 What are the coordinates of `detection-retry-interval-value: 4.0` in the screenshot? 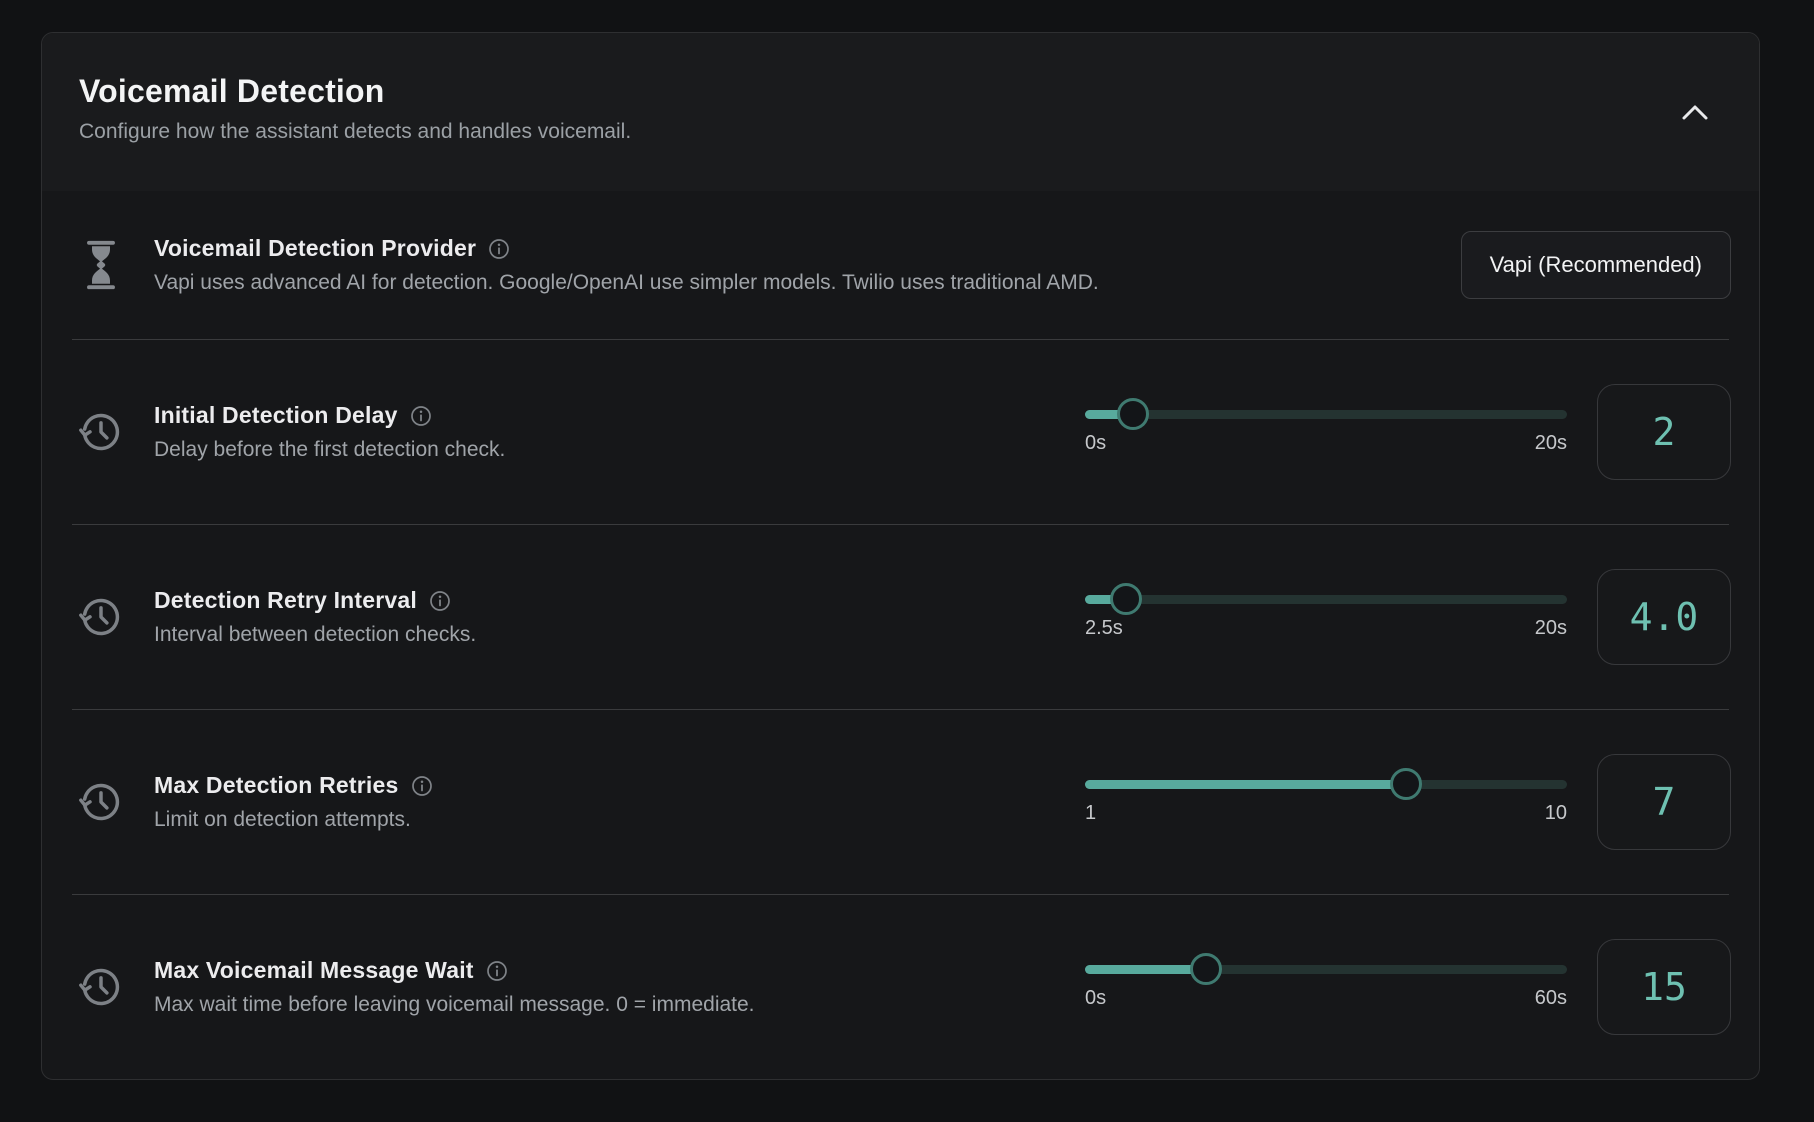 It's located at (1664, 617).